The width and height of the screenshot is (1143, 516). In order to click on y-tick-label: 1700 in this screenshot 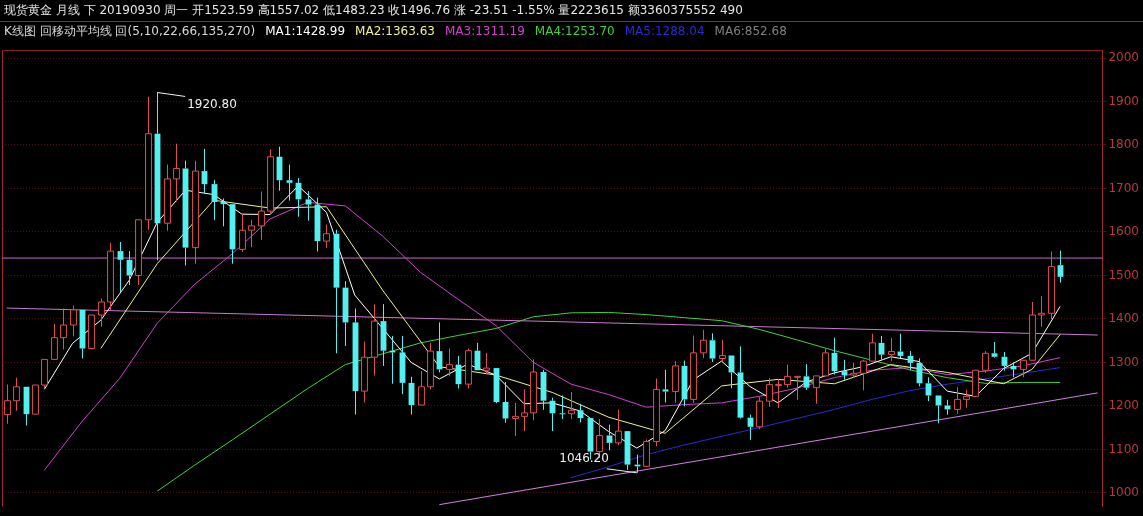, I will do `click(1124, 187)`.